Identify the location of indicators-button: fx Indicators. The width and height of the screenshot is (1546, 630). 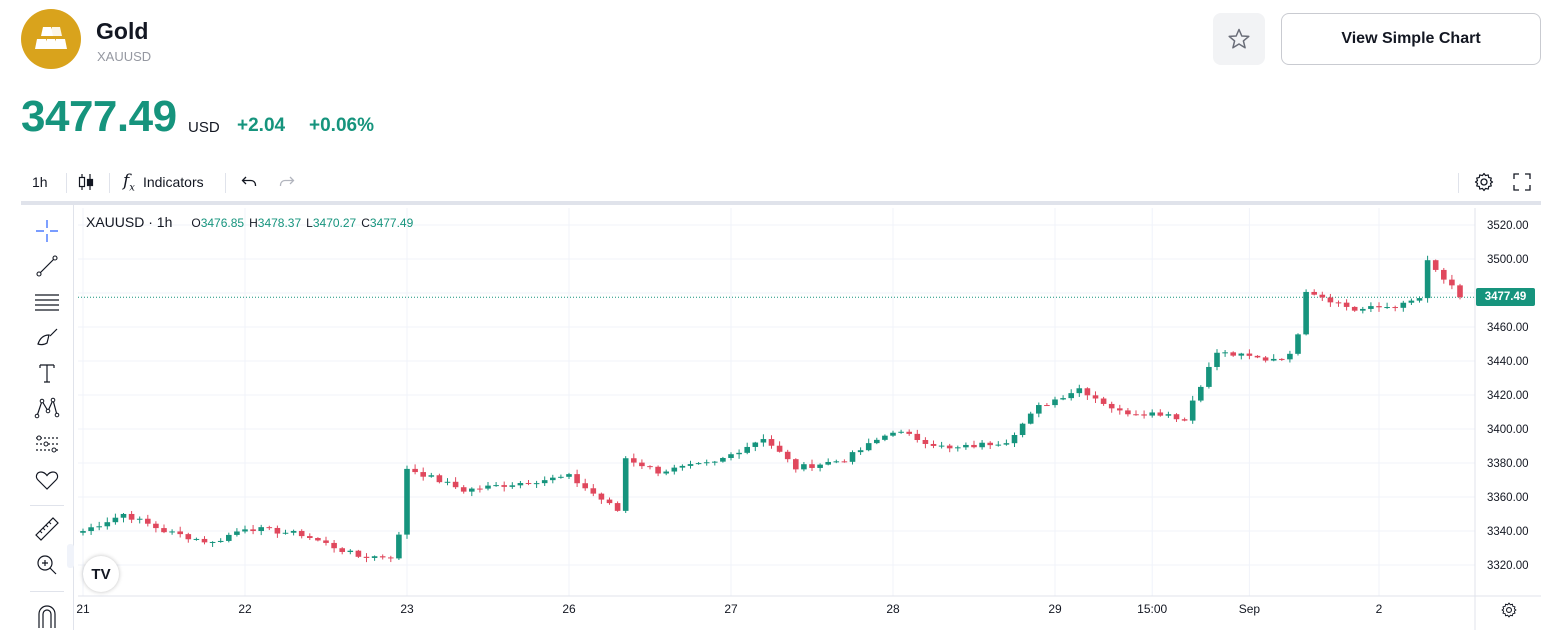
(163, 182).